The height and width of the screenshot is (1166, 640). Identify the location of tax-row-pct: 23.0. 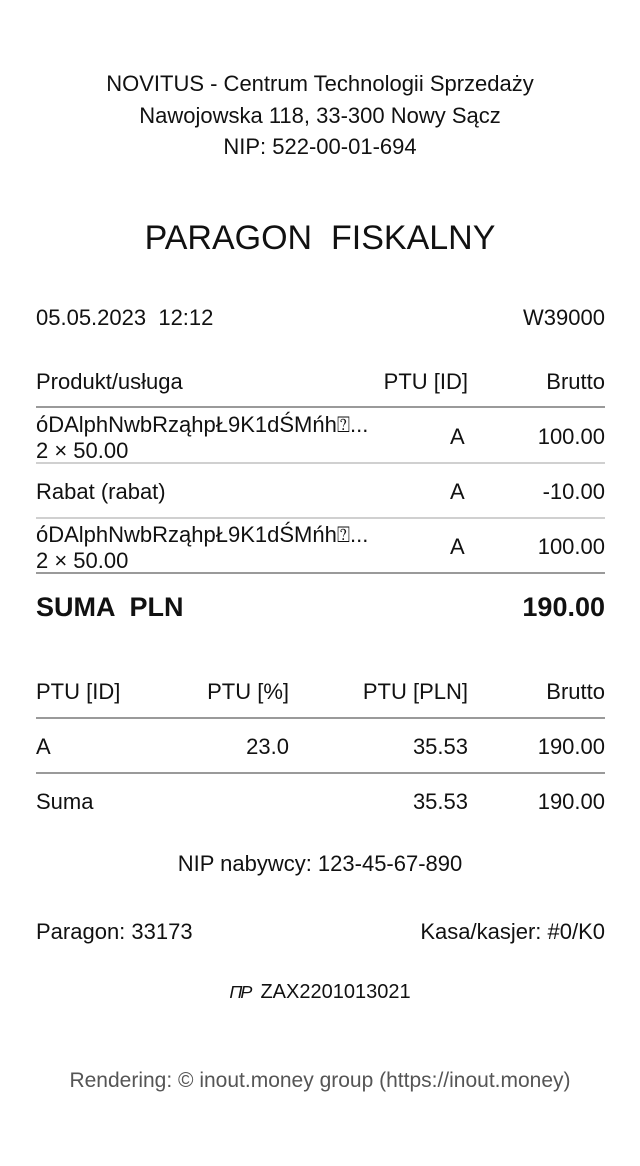
(267, 746).